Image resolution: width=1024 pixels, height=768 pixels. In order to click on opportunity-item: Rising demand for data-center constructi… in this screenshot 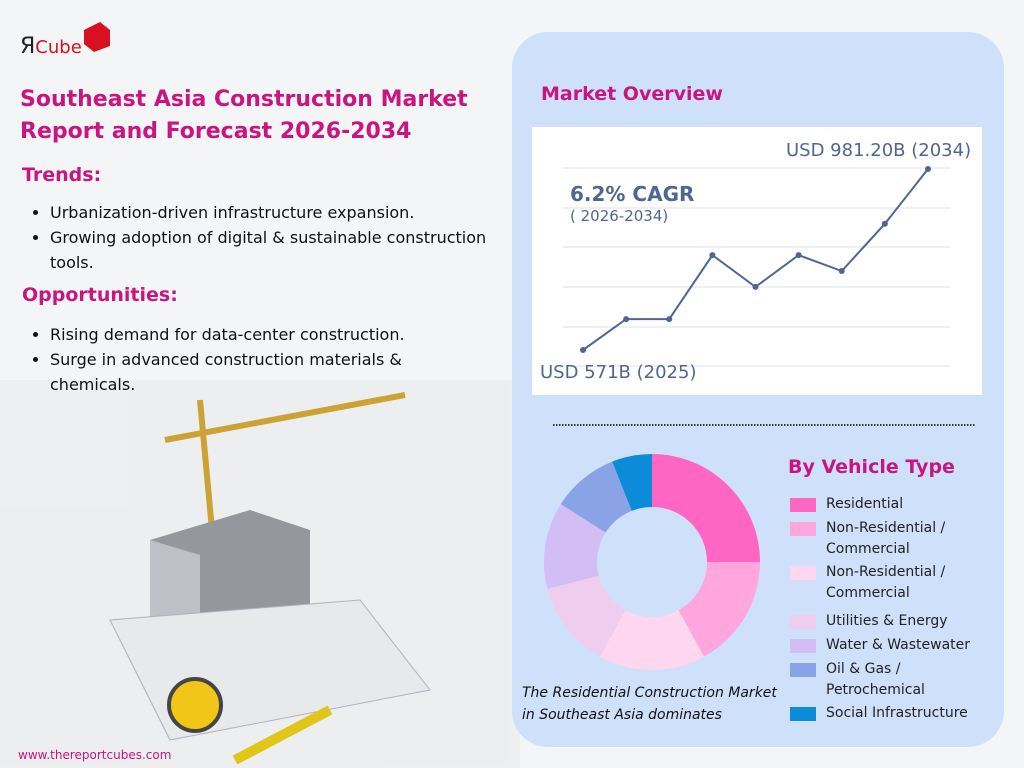, I will do `click(260, 334)`.